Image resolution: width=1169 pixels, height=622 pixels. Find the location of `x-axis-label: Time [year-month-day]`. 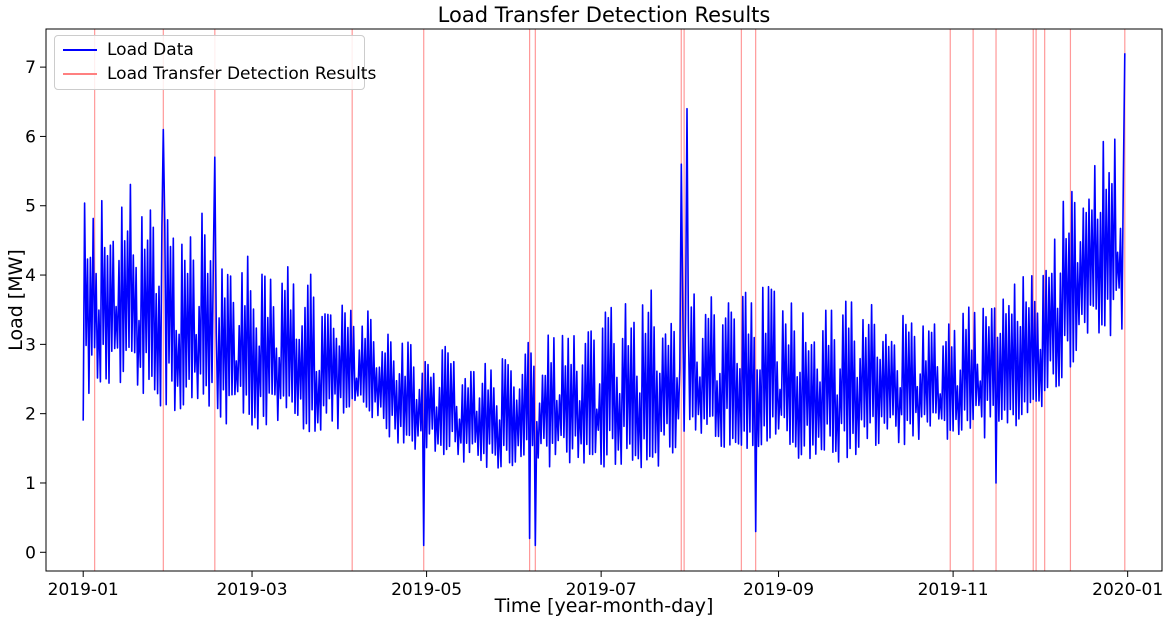

x-axis-label: Time [year-month-day] is located at coordinates (604, 606).